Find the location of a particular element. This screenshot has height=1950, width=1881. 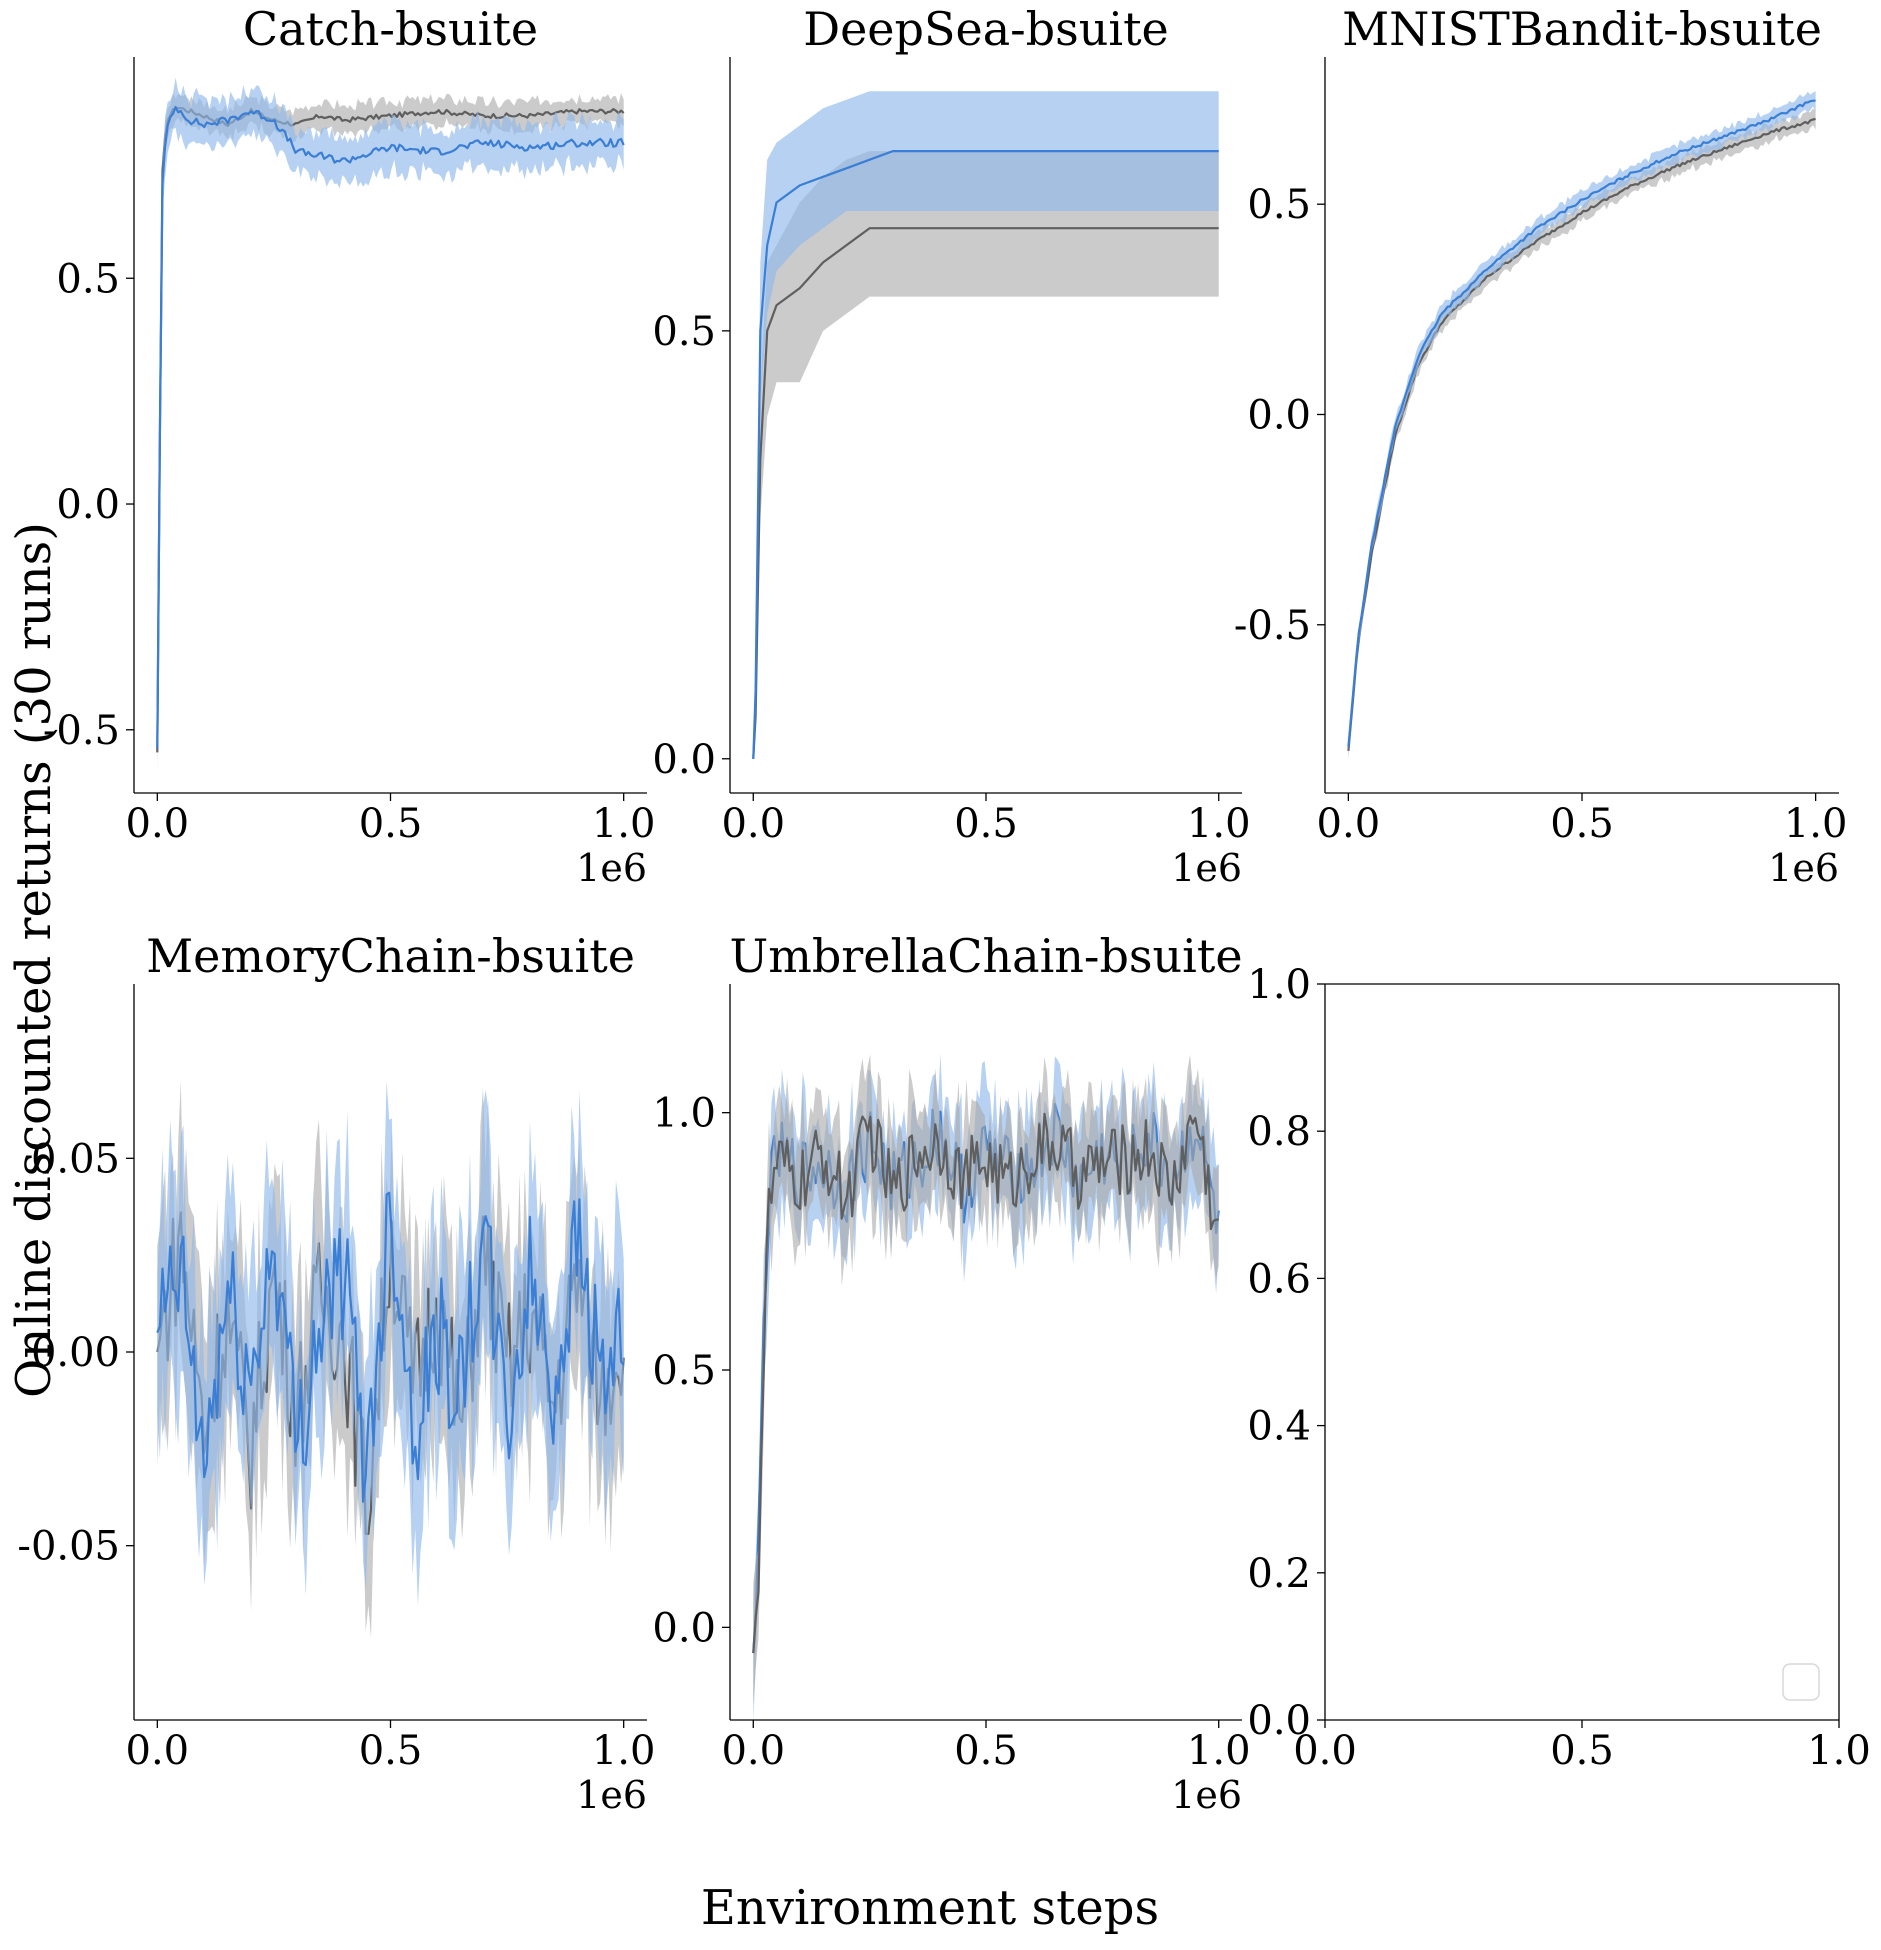

subplot-title: MemoryChain-bsuite is located at coordinates (390, 956).